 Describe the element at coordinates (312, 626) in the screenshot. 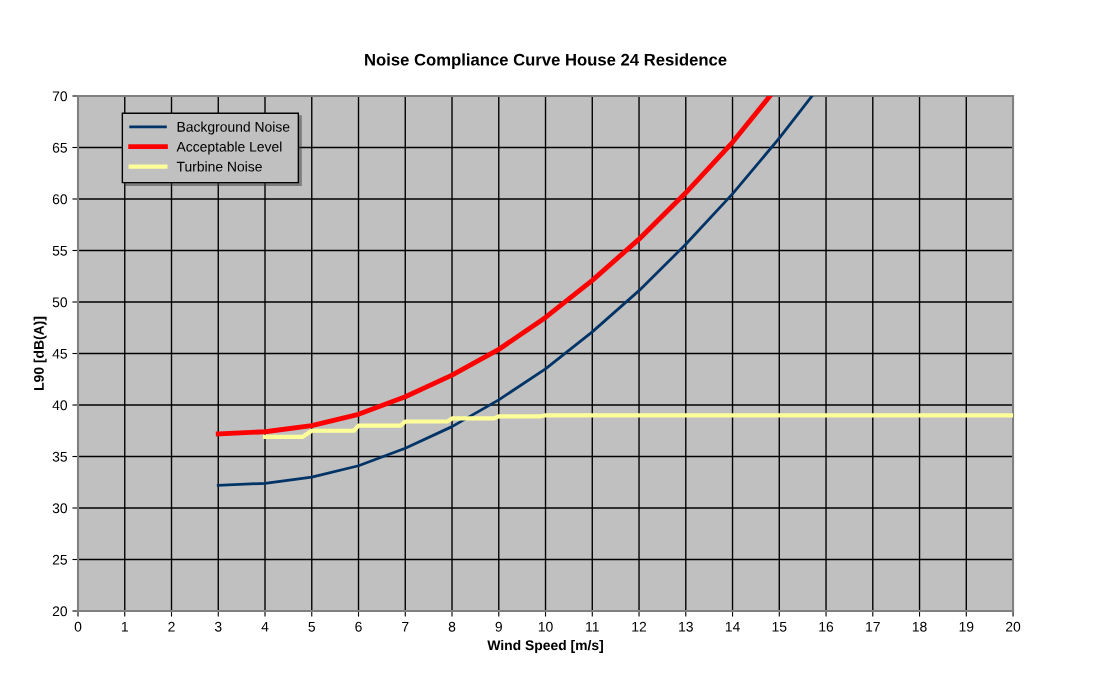

I see `x-tick-label: 5` at that location.